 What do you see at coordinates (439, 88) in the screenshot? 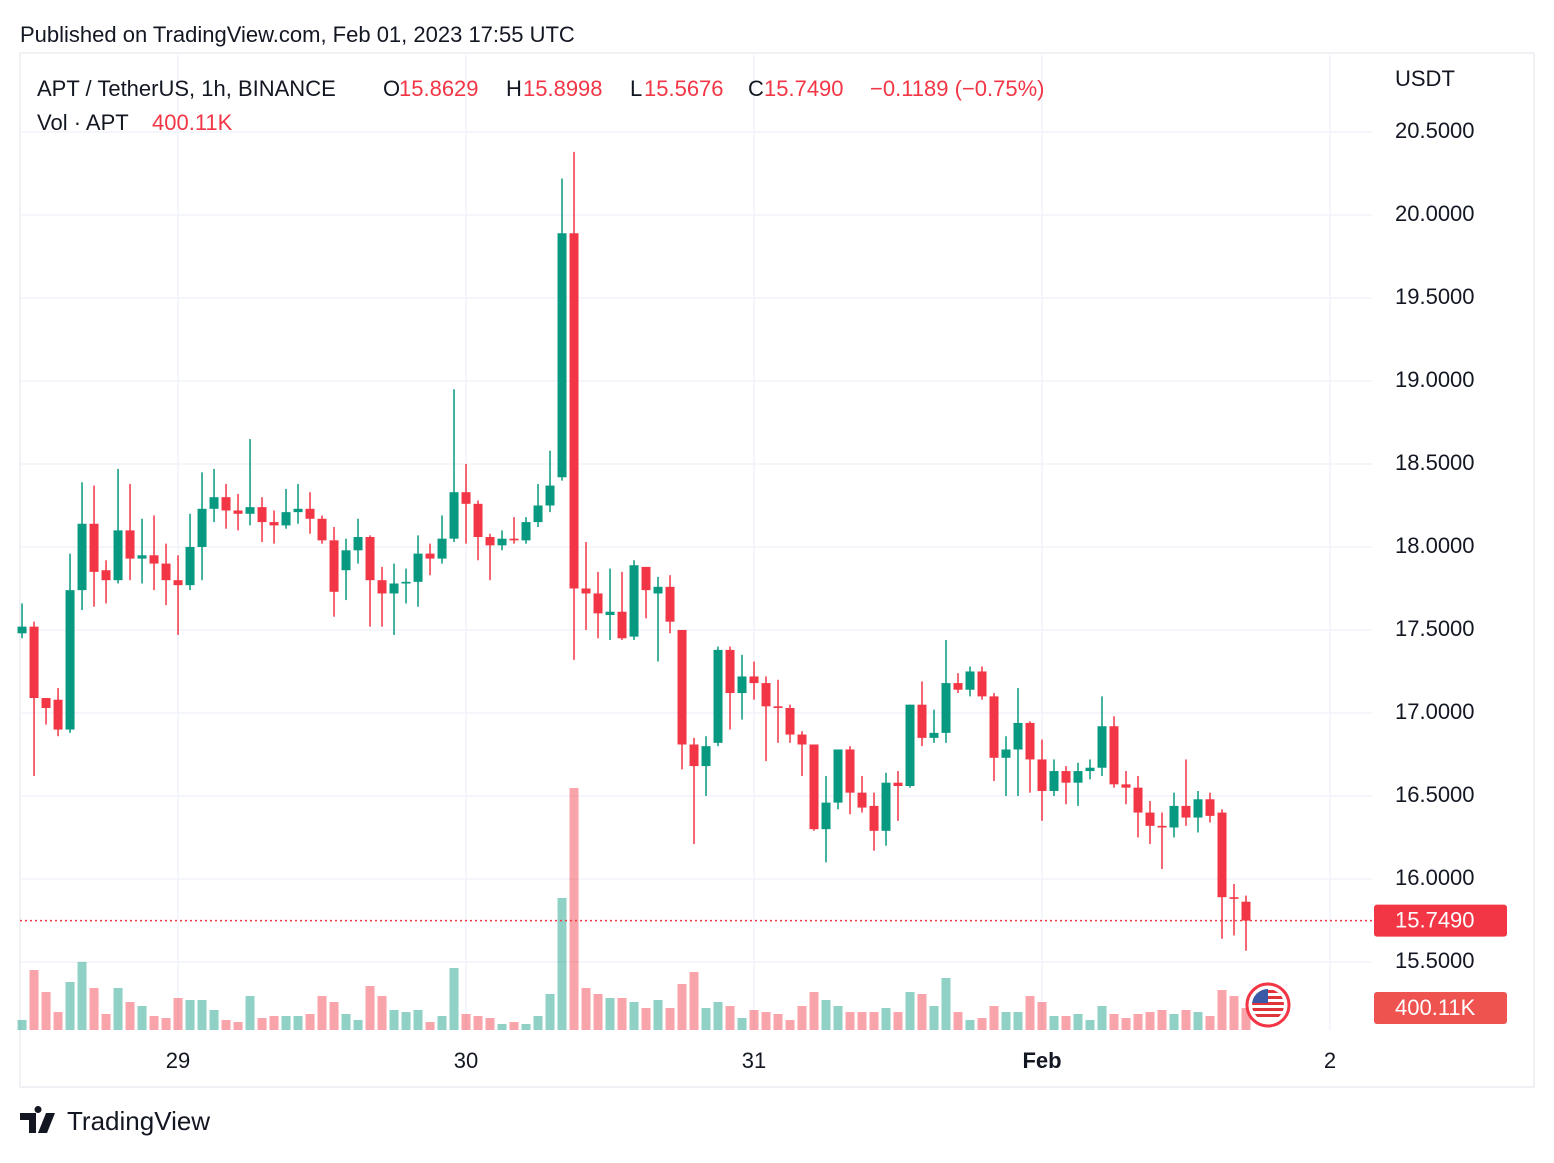
I see `open-value: 15.8629` at bounding box center [439, 88].